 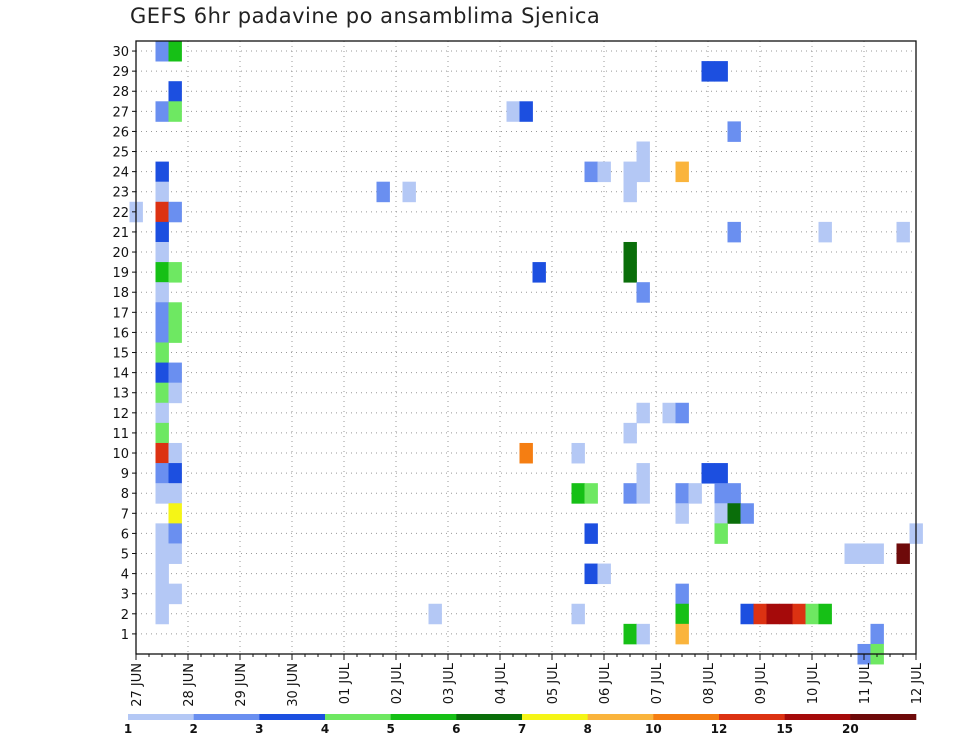 What do you see at coordinates (761, 683) in the screenshot?
I see `x-tick-label: 09 JUL` at bounding box center [761, 683].